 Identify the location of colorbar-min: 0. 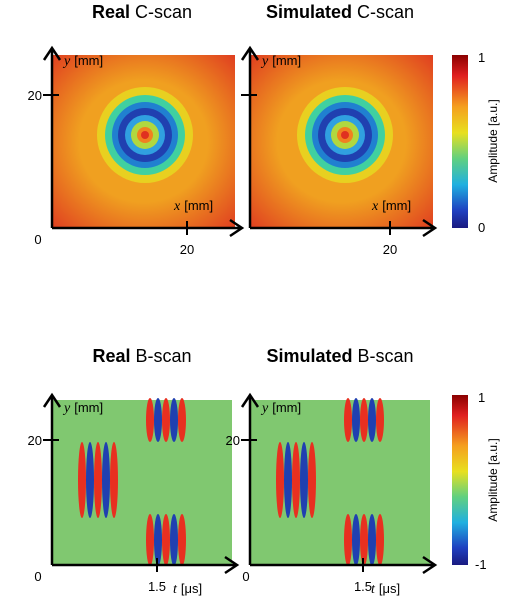
(481, 227).